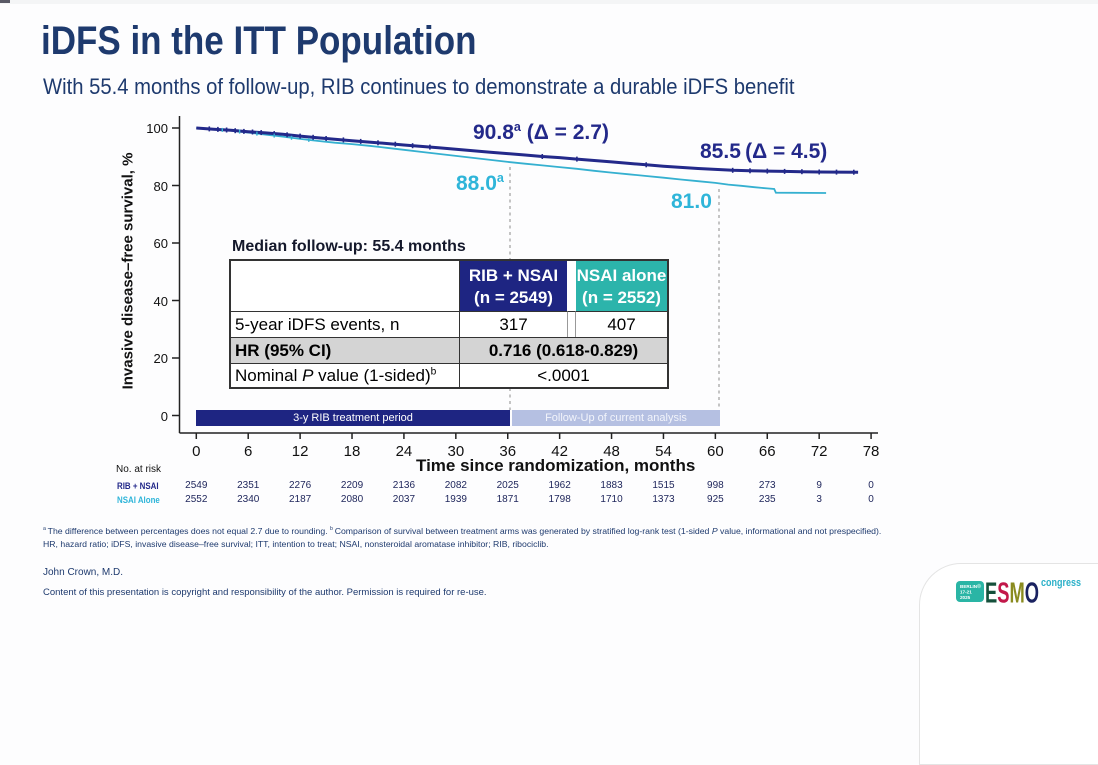  I want to click on svg-text: 2025, so click(965, 597).